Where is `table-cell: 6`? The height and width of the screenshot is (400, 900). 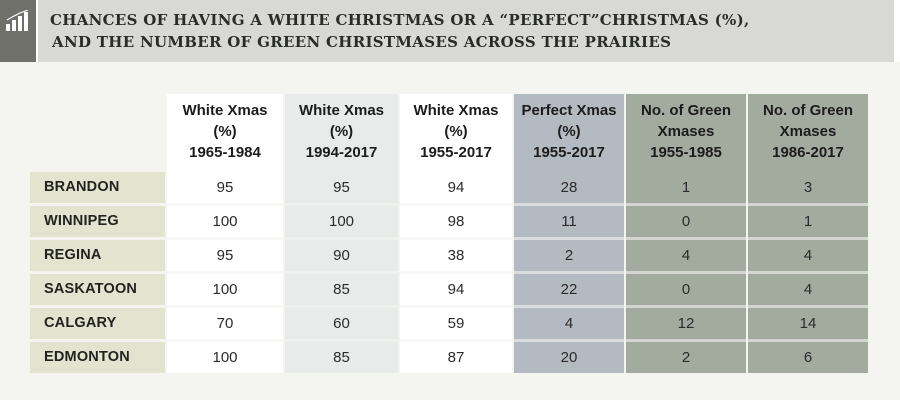 table-cell: 6 is located at coordinates (808, 357).